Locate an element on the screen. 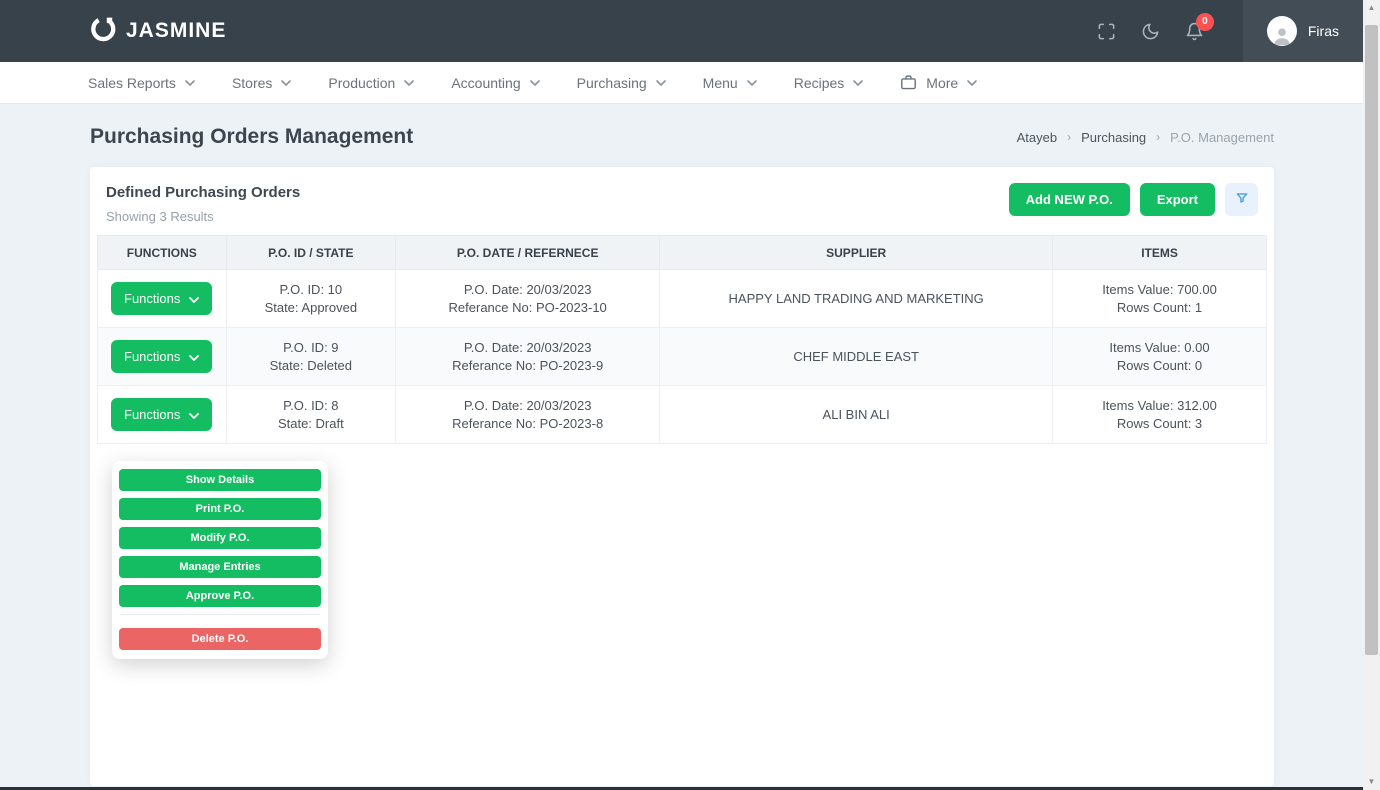  fullscreen-icon is located at coordinates (1106, 31).